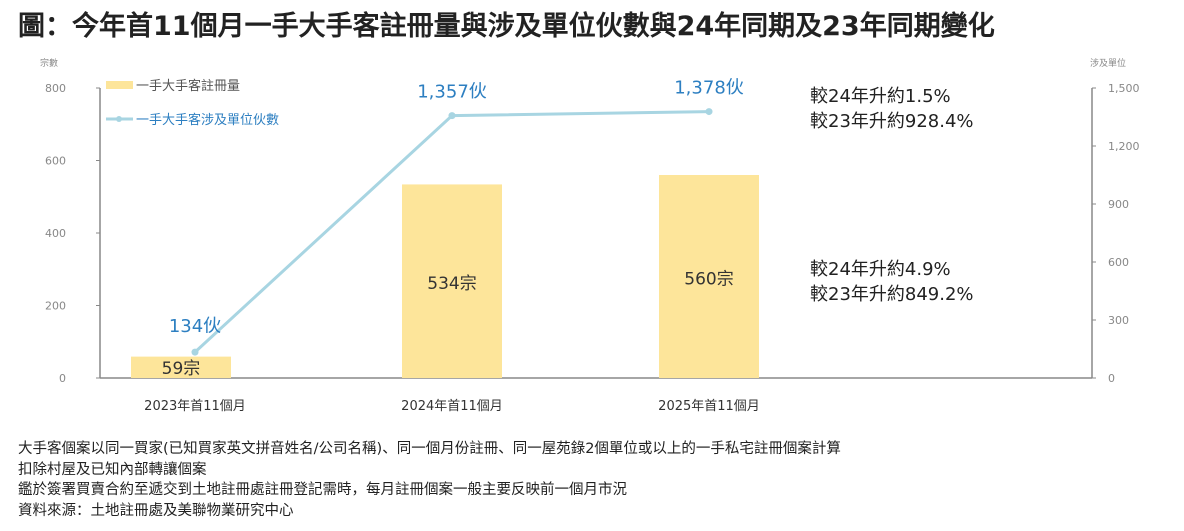 The width and height of the screenshot is (1184, 531). I want to click on right-tick-label: 900, so click(1118, 204).